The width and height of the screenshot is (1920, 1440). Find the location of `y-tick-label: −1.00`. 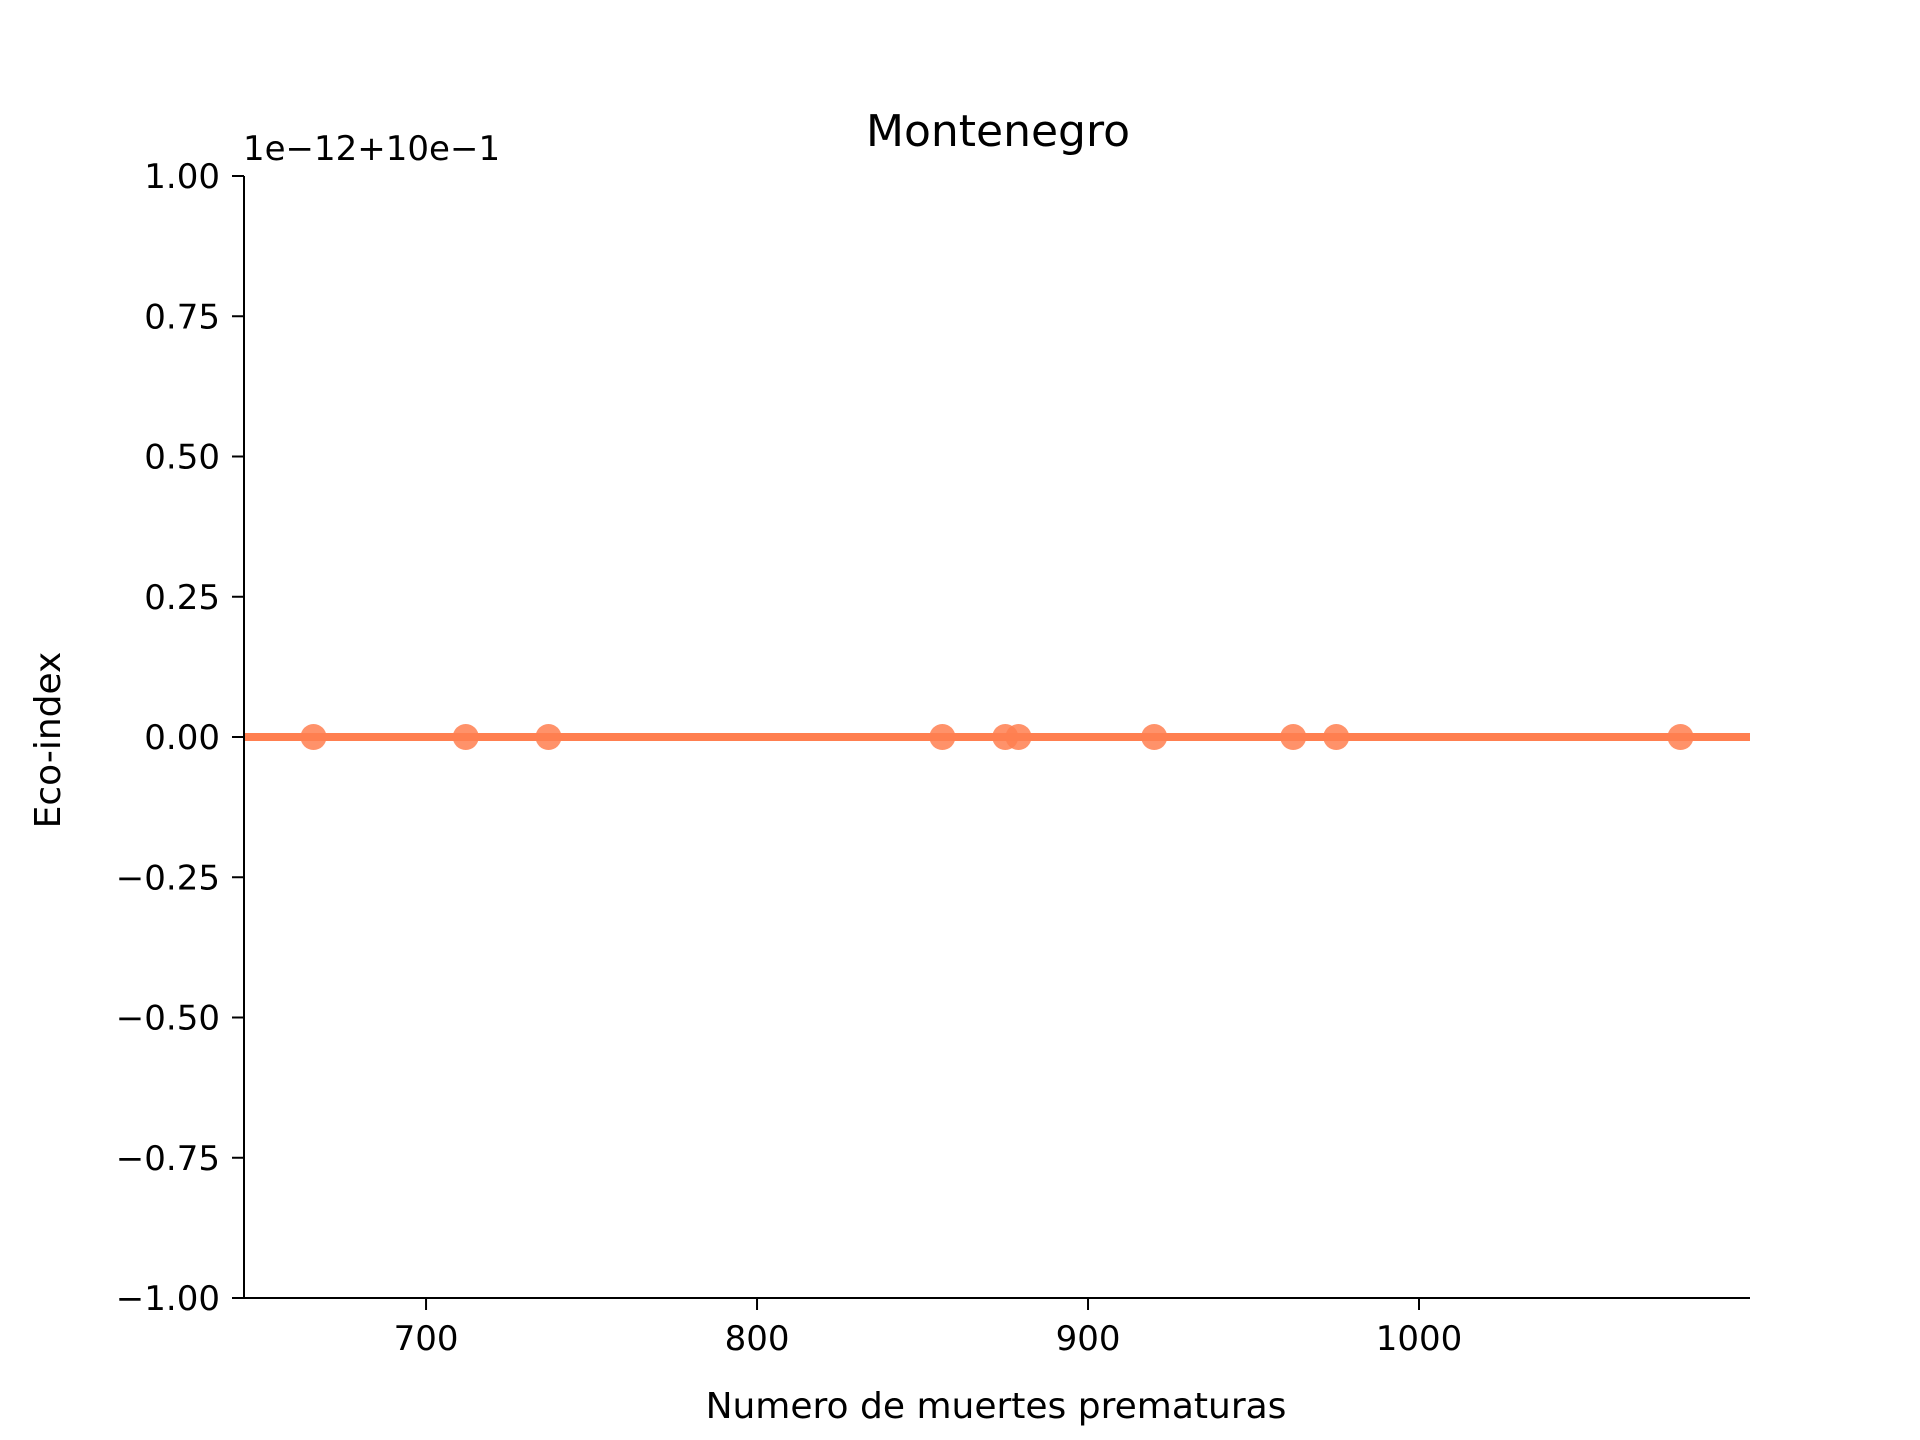

y-tick-label: −1.00 is located at coordinates (168, 1299).